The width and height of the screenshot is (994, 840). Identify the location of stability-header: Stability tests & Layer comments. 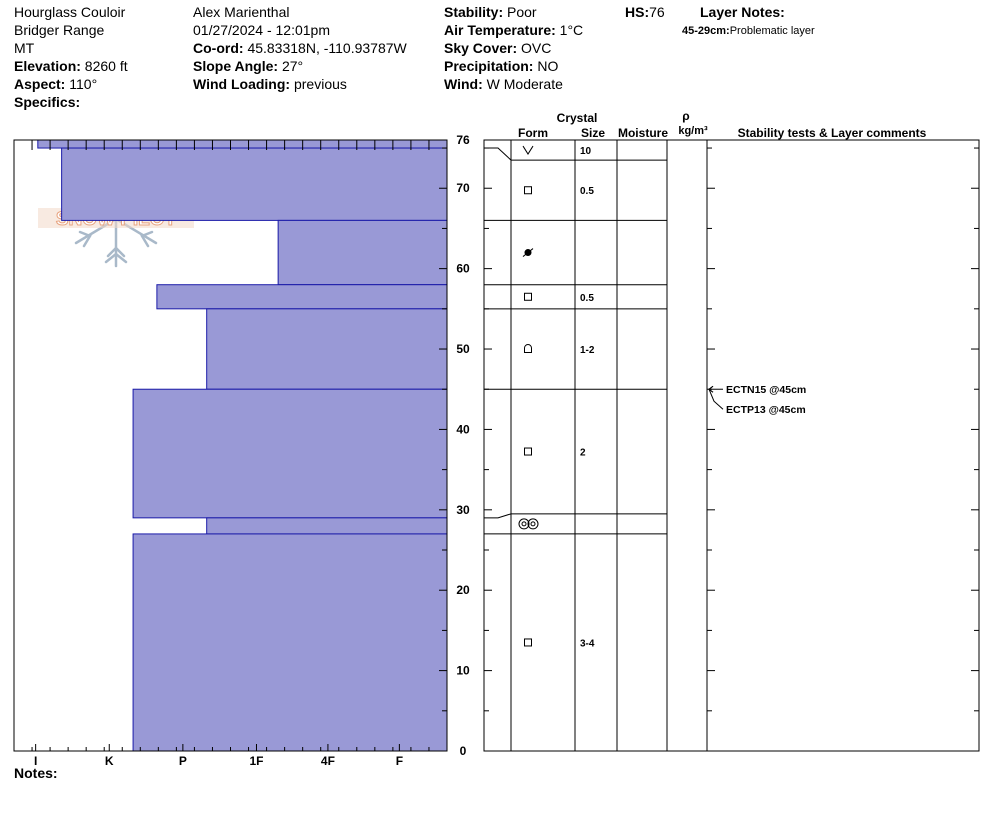
(832, 133).